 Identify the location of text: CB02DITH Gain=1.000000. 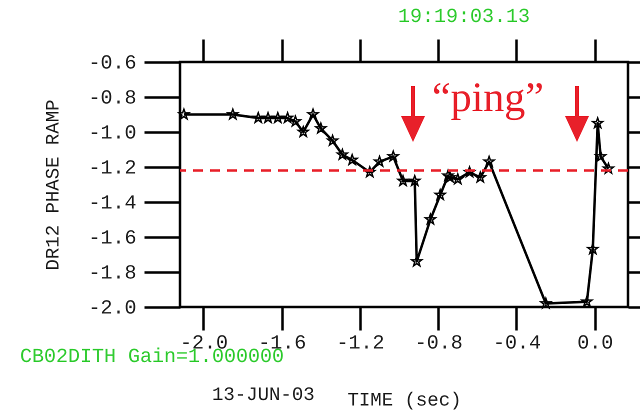
(152, 357).